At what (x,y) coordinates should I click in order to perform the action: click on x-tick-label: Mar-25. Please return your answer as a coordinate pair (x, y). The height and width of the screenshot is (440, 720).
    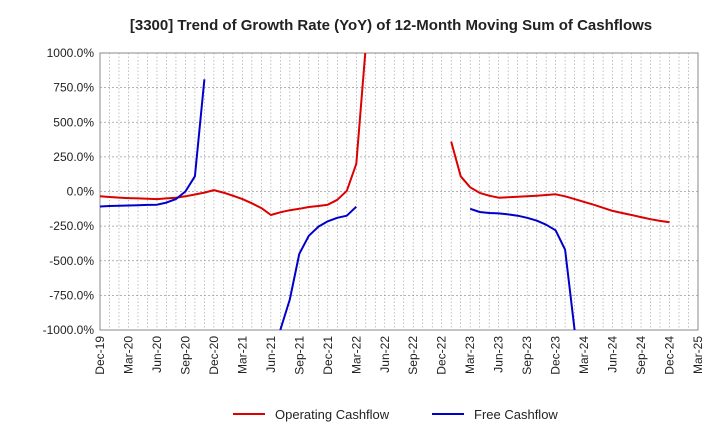
    Looking at the image, I should click on (698, 355).